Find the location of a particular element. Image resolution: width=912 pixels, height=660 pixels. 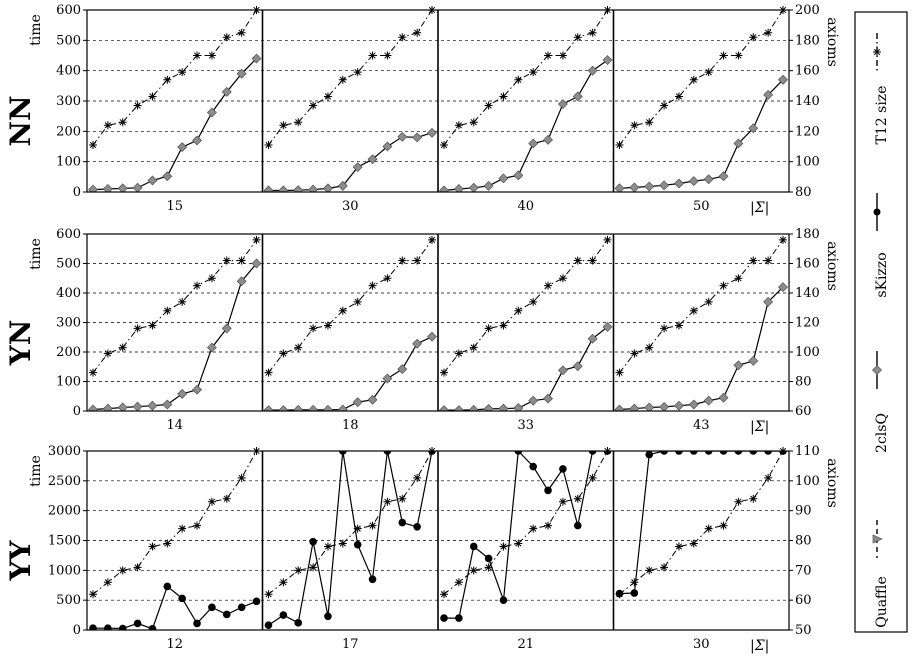

legend: Quaffle 2clsQ sKizzo T12 size is located at coordinates (881, 322).